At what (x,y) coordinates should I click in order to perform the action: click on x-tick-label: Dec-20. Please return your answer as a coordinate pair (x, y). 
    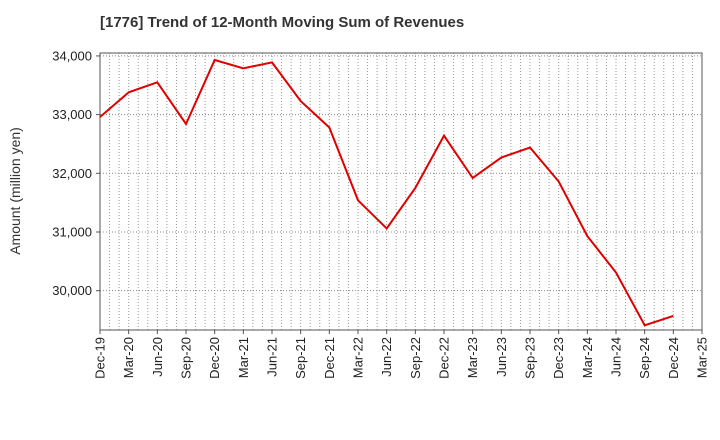
    Looking at the image, I should click on (214, 358).